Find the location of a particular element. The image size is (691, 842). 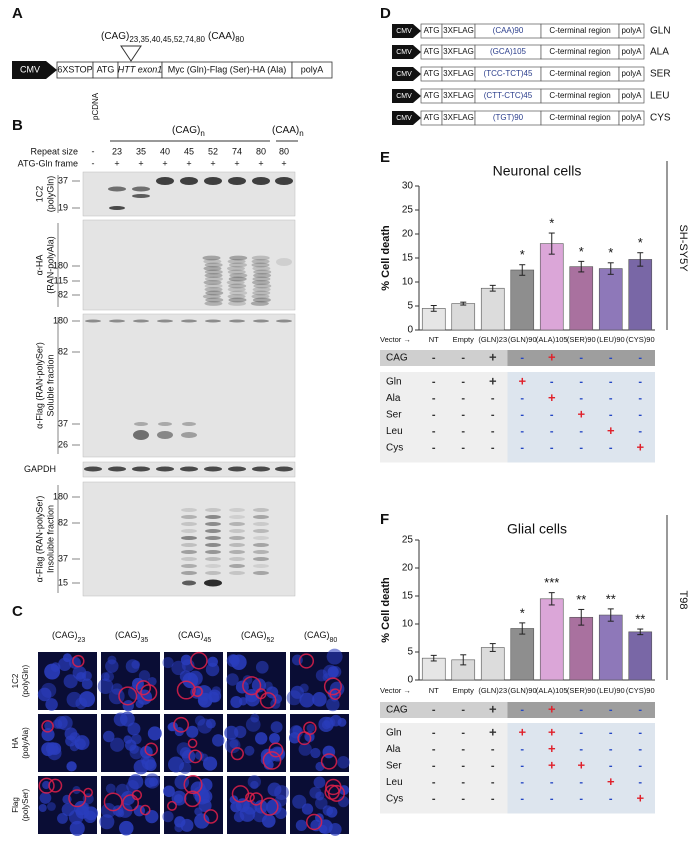

marker-label: 82 is located at coordinates (63, 294).